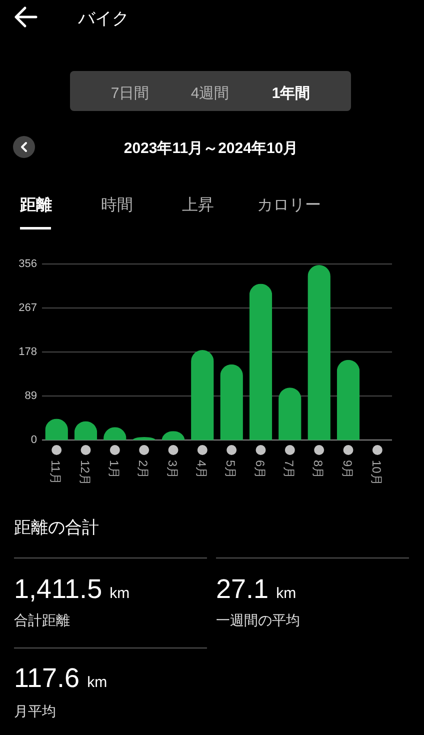 Image resolution: width=424 pixels, height=735 pixels. Describe the element at coordinates (30, 396) in the screenshot. I see `y-tick-label: 89` at that location.